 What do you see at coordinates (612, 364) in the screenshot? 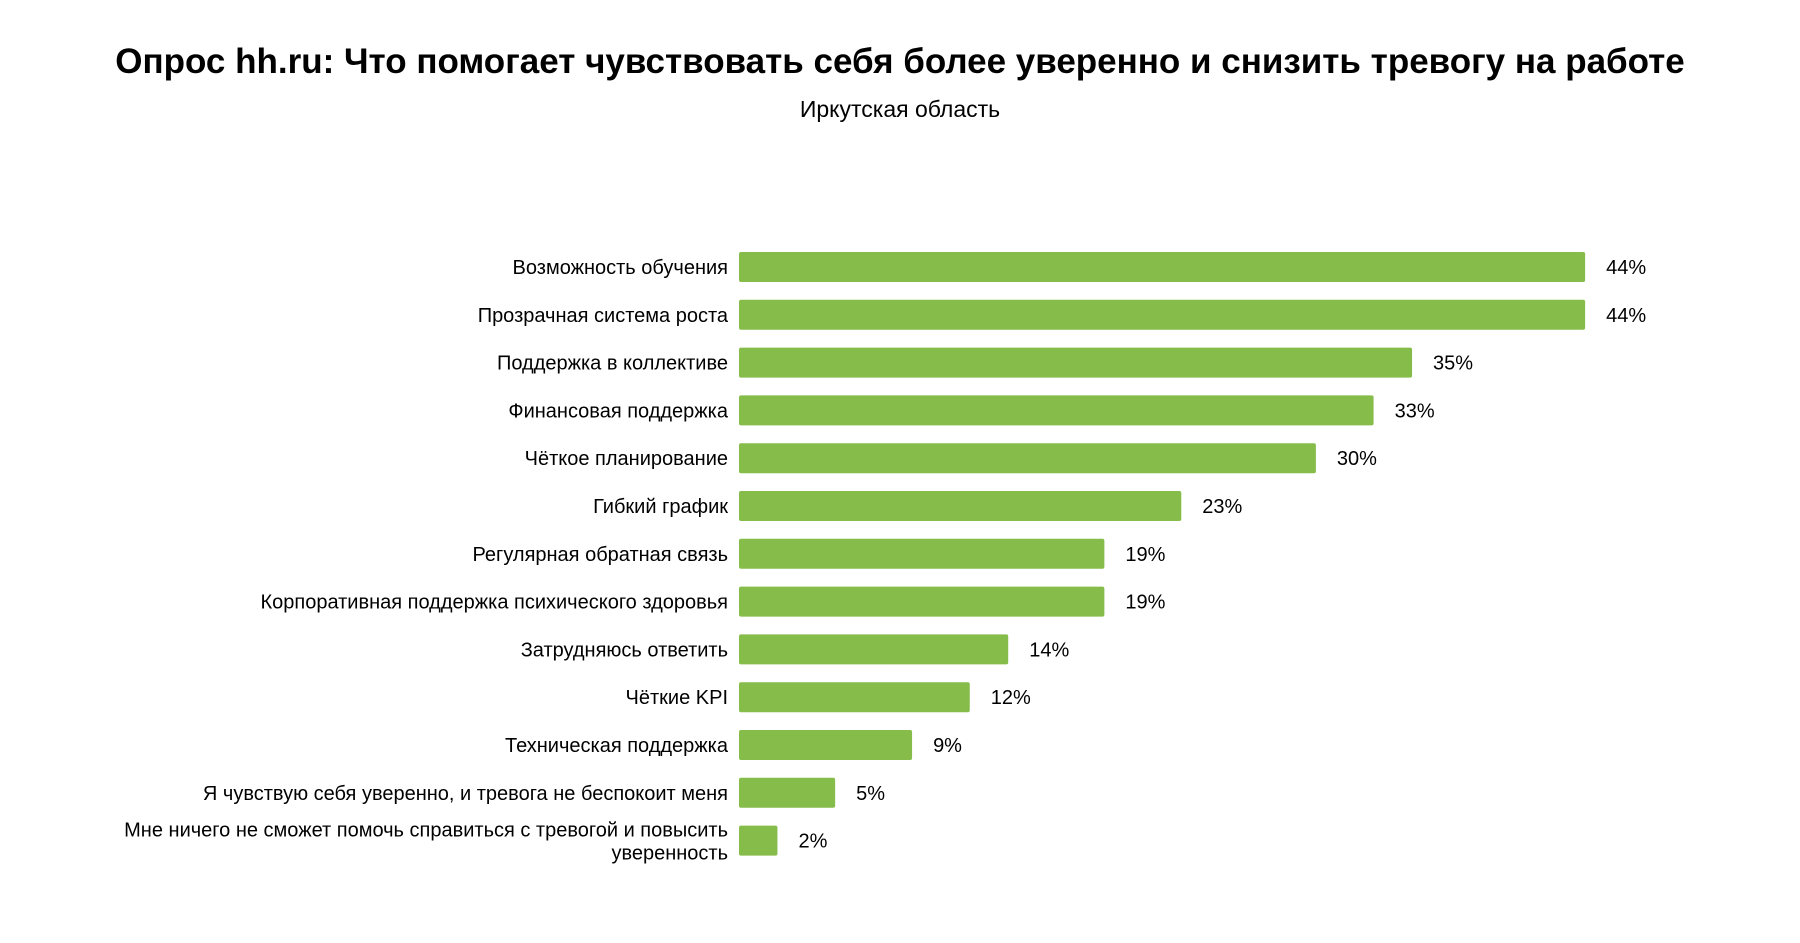
I see `category-label: Поддержка в коллективе` at bounding box center [612, 364].